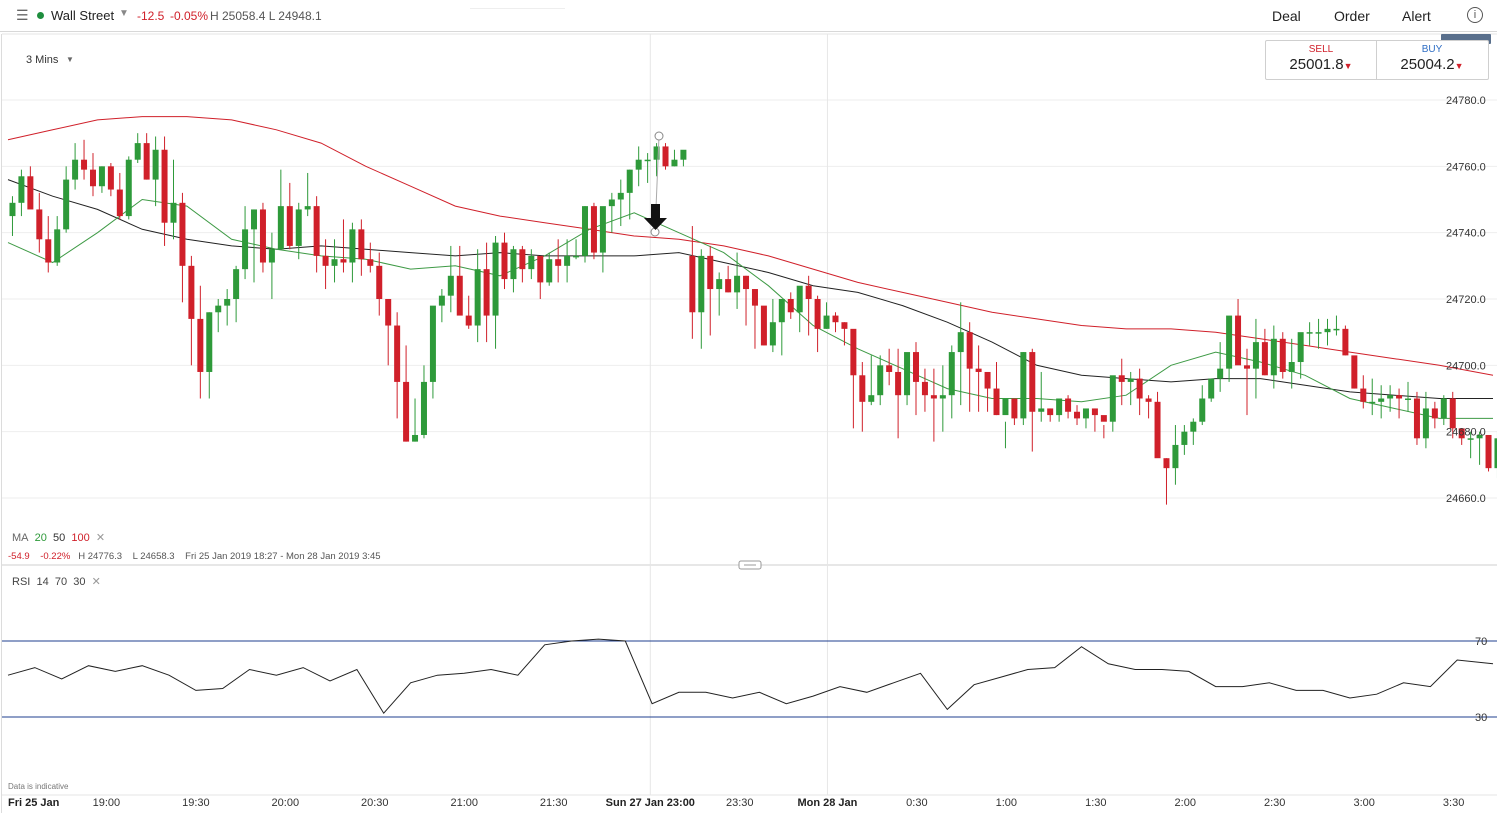 This screenshot has width=1497, height=813. Describe the element at coordinates (22, 15) in the screenshot. I see `hamburger-menu-icon: ☰` at that location.